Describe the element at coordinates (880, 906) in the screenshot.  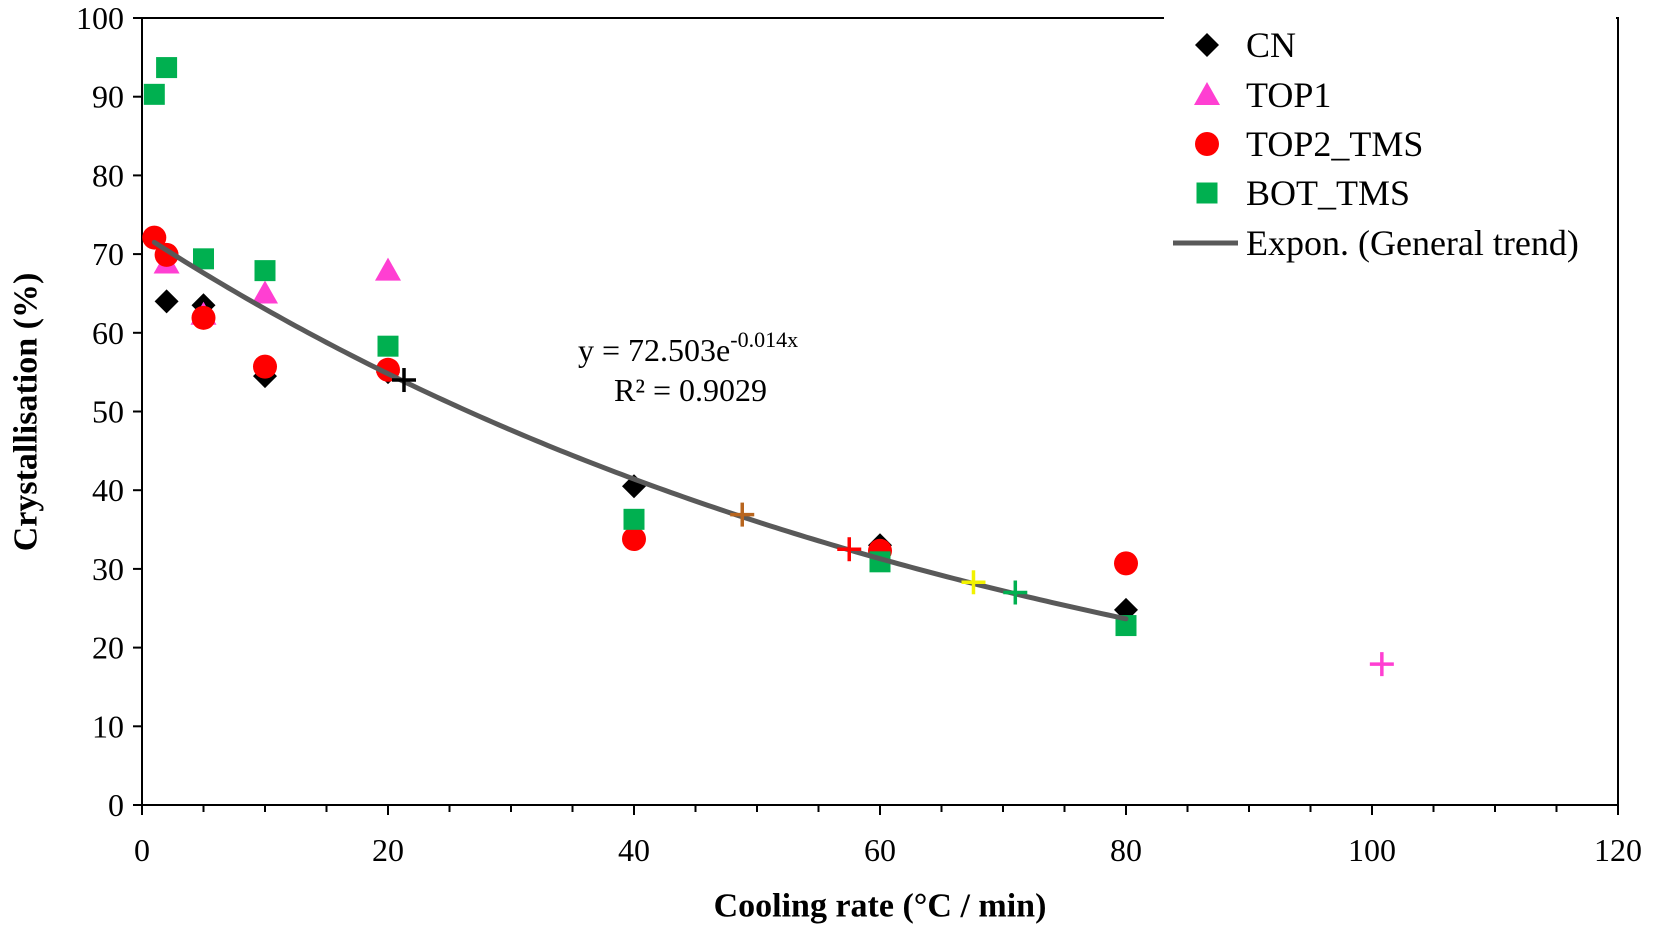
I see `x-axis-title: Cooling rate (°C / min)` at that location.